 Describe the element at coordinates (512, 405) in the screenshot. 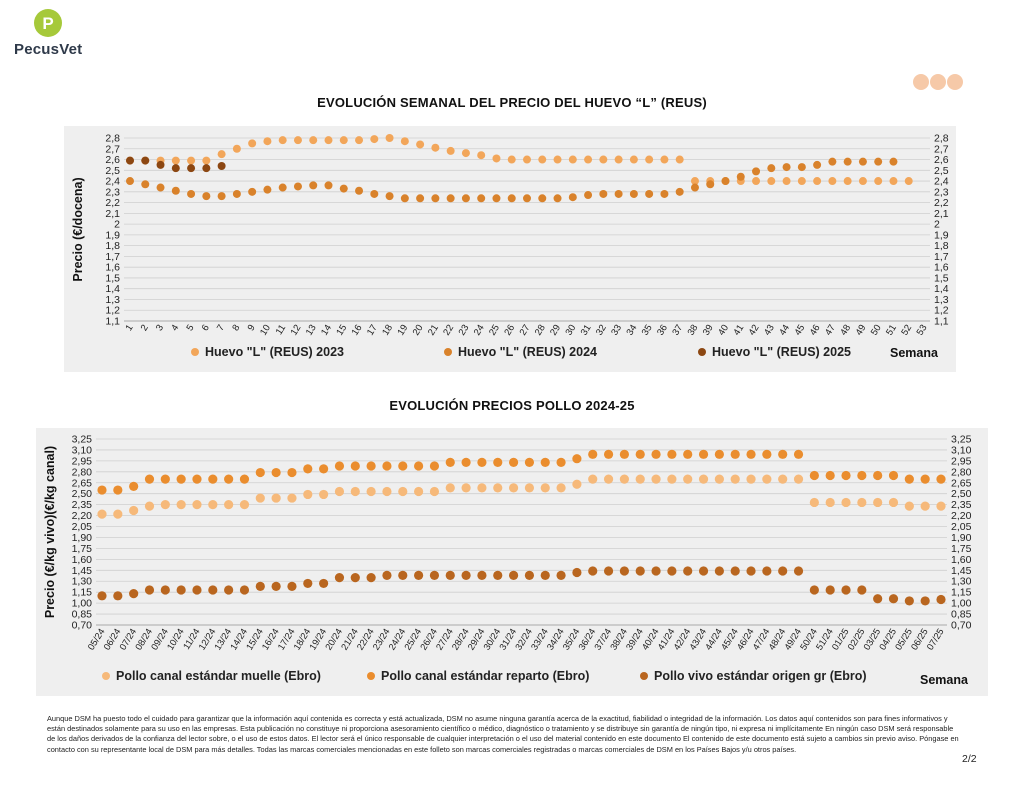

I see `chicken-chart-title: EVOLUCIÓN PRECIOS POLLO 2024-25` at that location.